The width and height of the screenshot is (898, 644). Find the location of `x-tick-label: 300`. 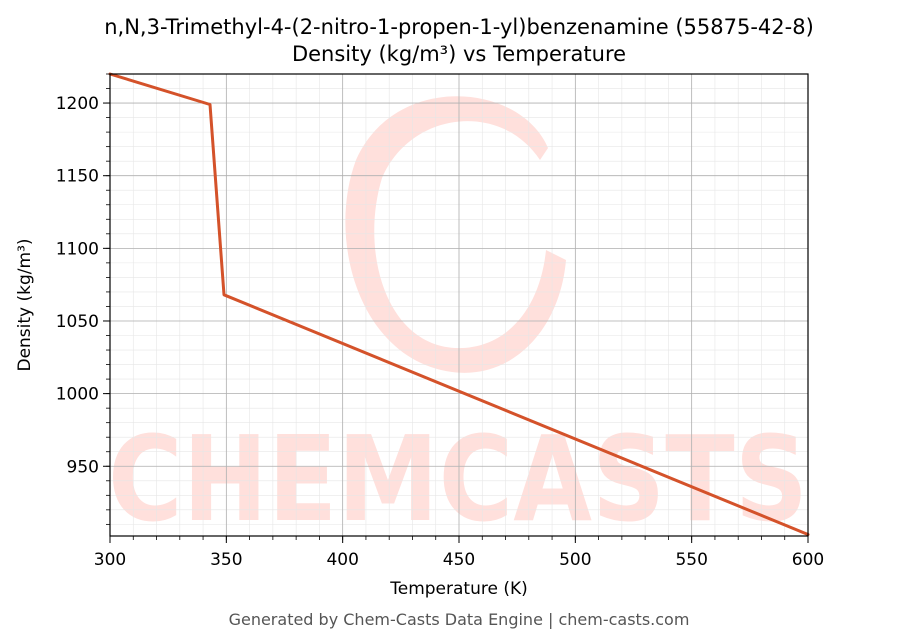

x-tick-label: 300 is located at coordinates (110, 560).